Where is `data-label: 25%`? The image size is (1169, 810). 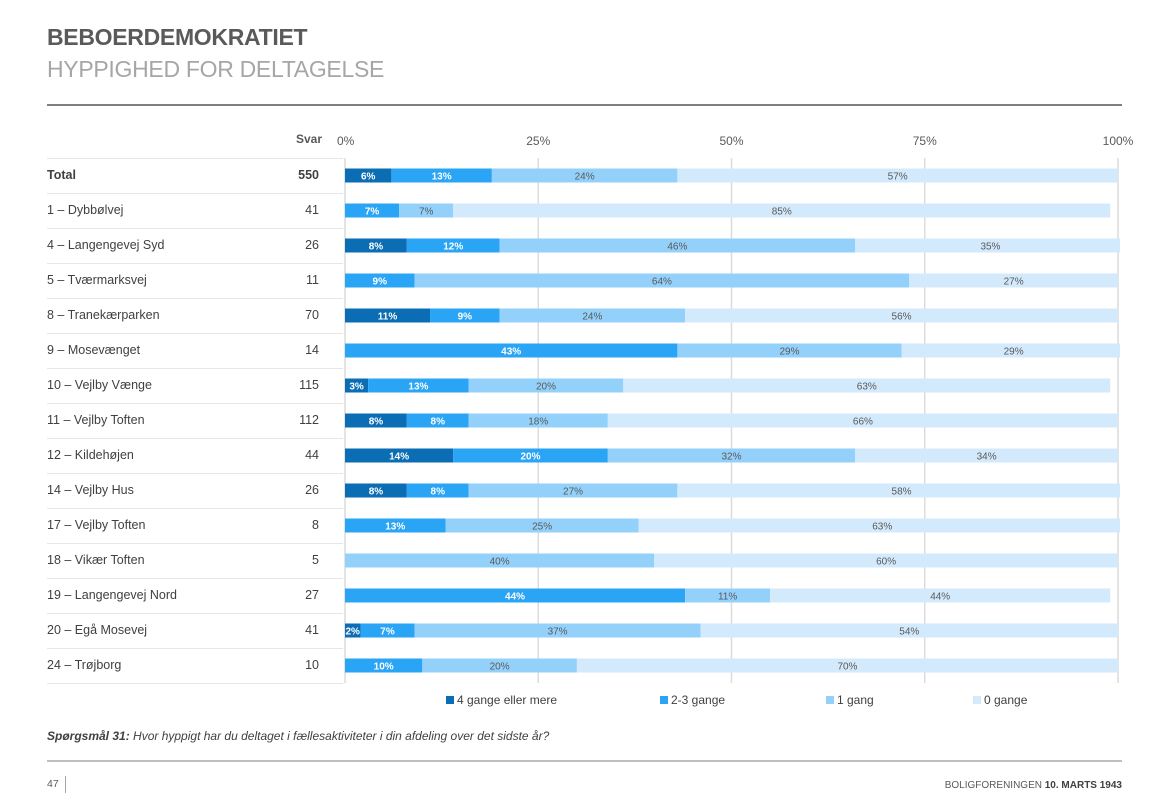
data-label: 25% is located at coordinates (542, 527).